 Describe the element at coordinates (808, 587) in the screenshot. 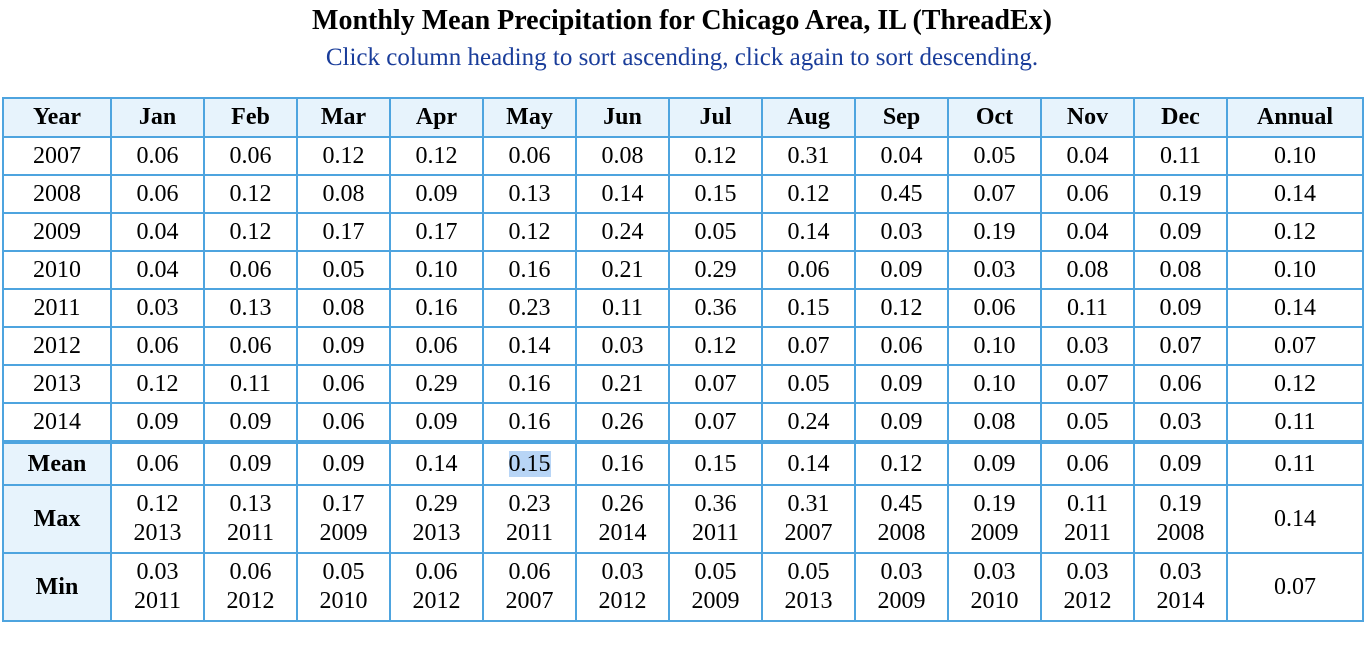

I see `min-cell-aug: 0.05 2013` at that location.